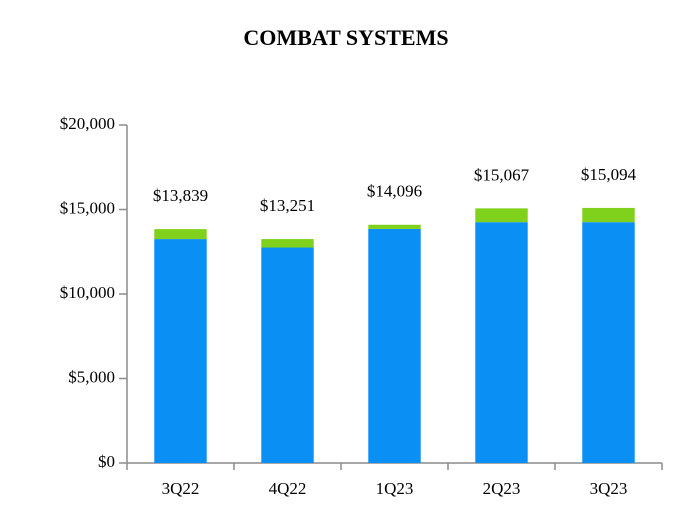  Describe the element at coordinates (87, 292) in the screenshot. I see `y-tick-label: $10,000` at that location.